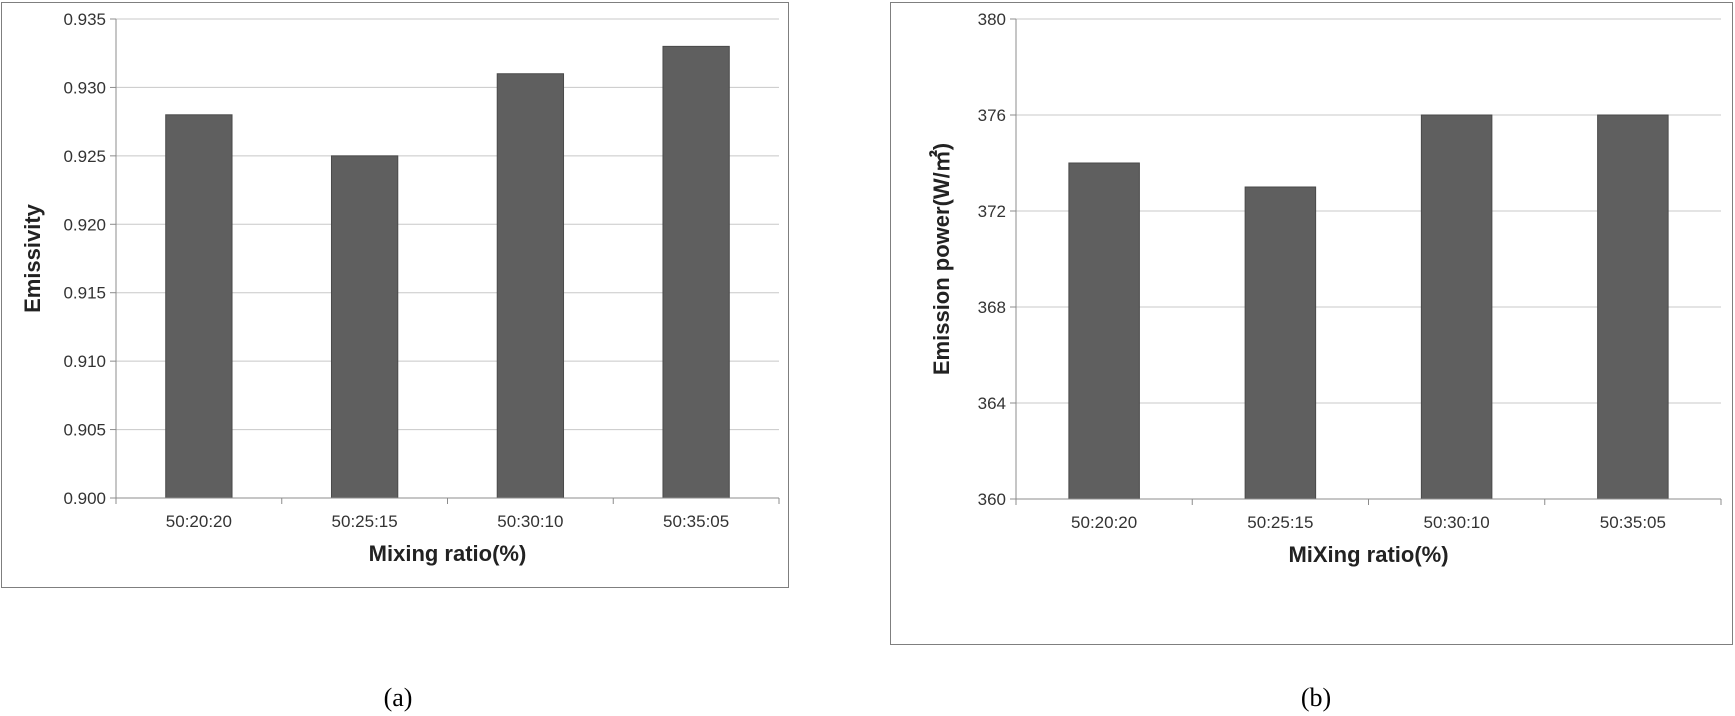 The image size is (1735, 716). I want to click on y-tick-label: 0.905, so click(84, 430).